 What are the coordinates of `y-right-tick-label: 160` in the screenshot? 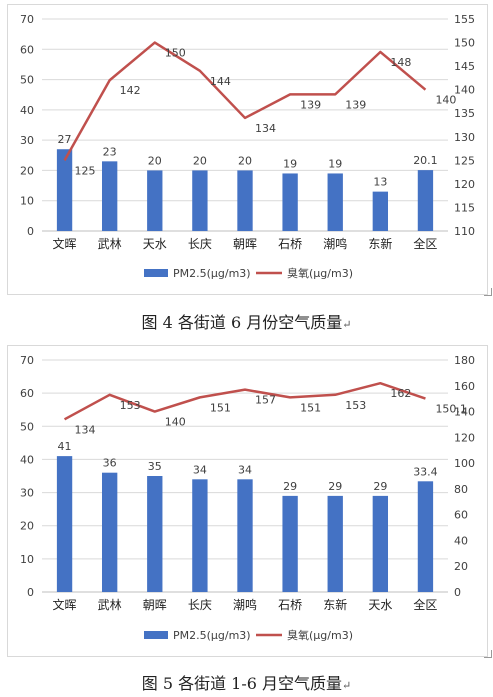 It's located at (464, 386).